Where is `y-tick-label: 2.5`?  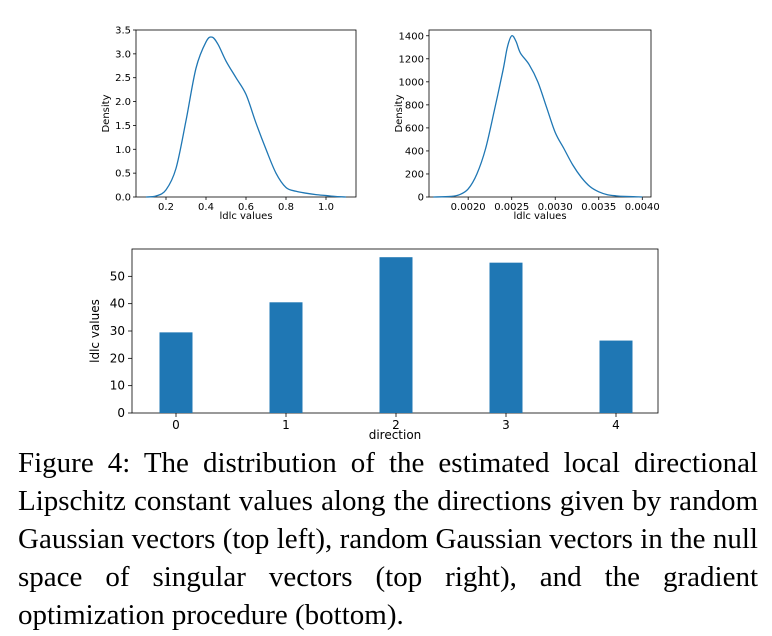
y-tick-label: 2.5 is located at coordinates (123, 78).